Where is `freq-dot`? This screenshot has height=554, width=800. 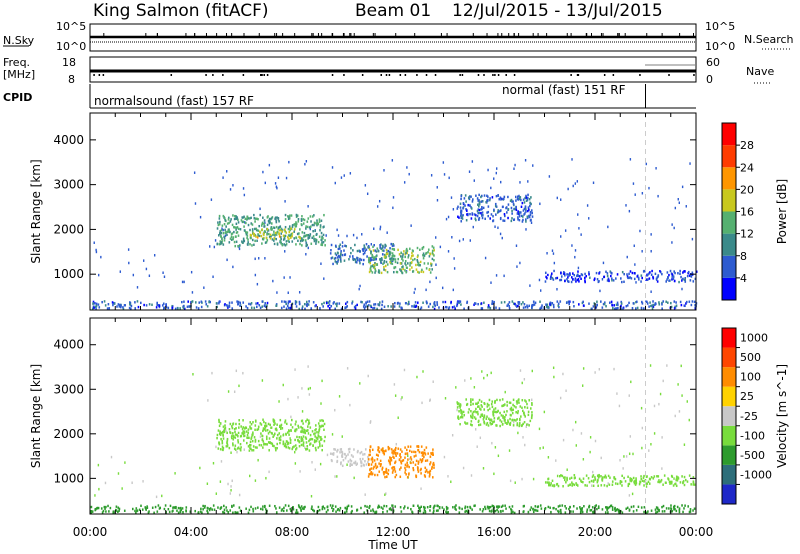 freq-dot is located at coordinates (578, 75).